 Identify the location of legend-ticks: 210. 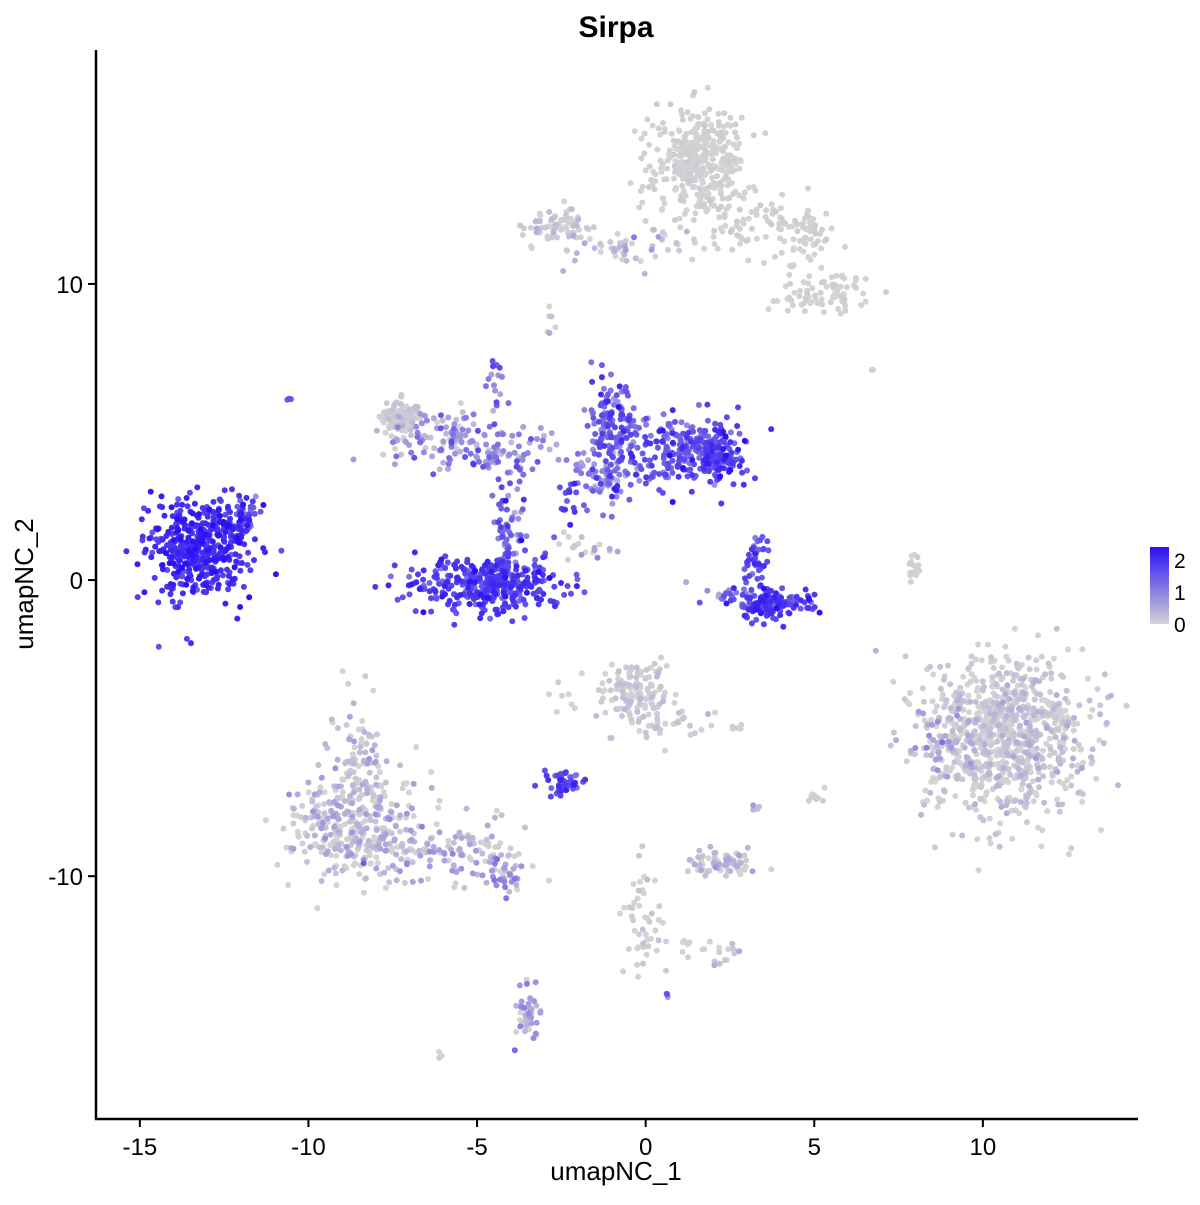
(1180, 593).